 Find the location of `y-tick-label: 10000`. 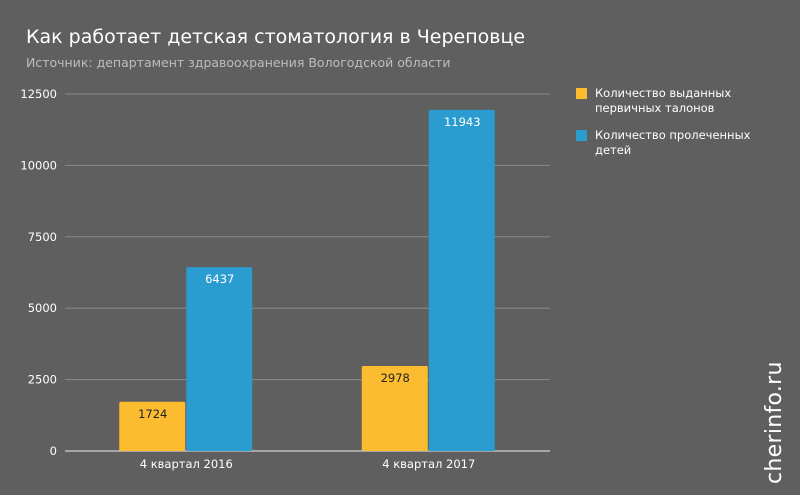

y-tick-label: 10000 is located at coordinates (38, 165).